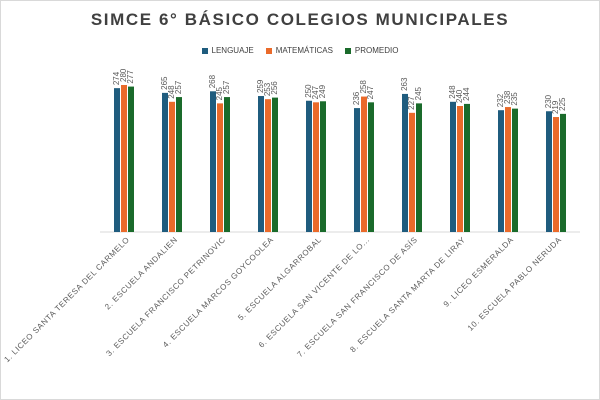 Image resolution: width=600 pixels, height=400 pixels. I want to click on data-label: 244, so click(466, 94).